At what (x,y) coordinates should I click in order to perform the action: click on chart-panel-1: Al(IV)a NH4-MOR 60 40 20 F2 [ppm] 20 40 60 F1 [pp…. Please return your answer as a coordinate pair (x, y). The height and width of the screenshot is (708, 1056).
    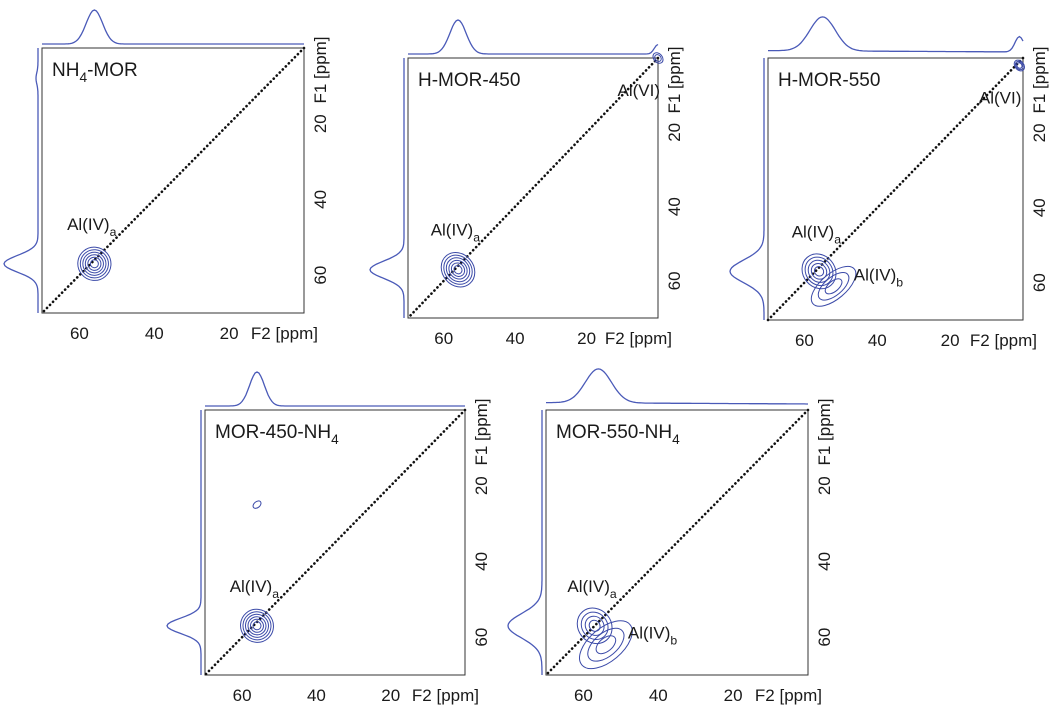
    Looking at the image, I should click on (166, 176).